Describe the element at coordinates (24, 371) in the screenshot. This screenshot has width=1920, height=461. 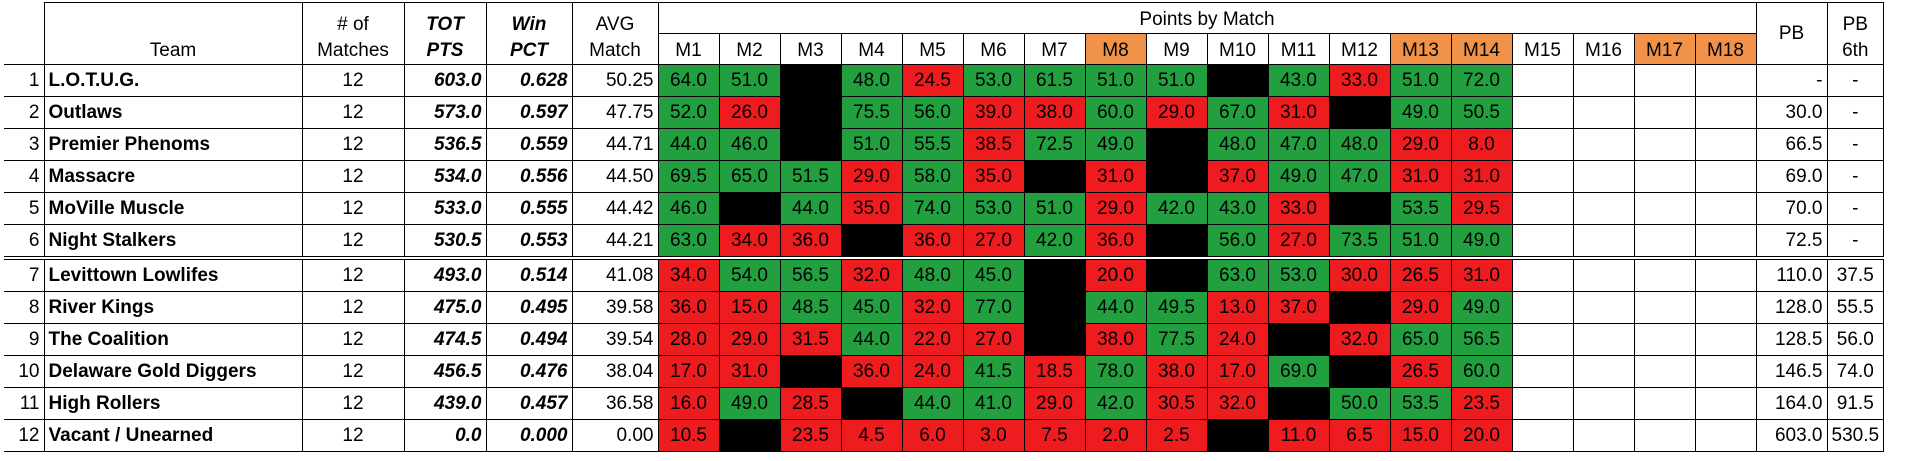
I see `rank: 10` at that location.